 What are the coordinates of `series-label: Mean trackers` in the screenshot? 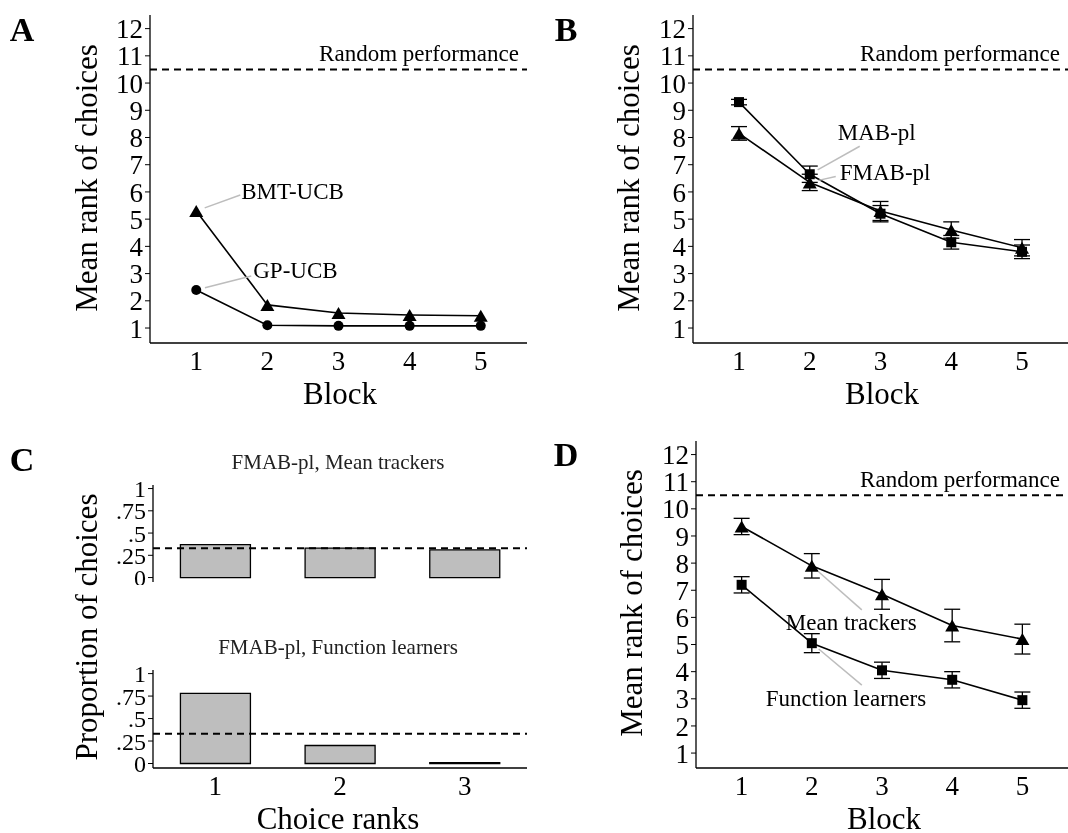 It's located at (851, 622).